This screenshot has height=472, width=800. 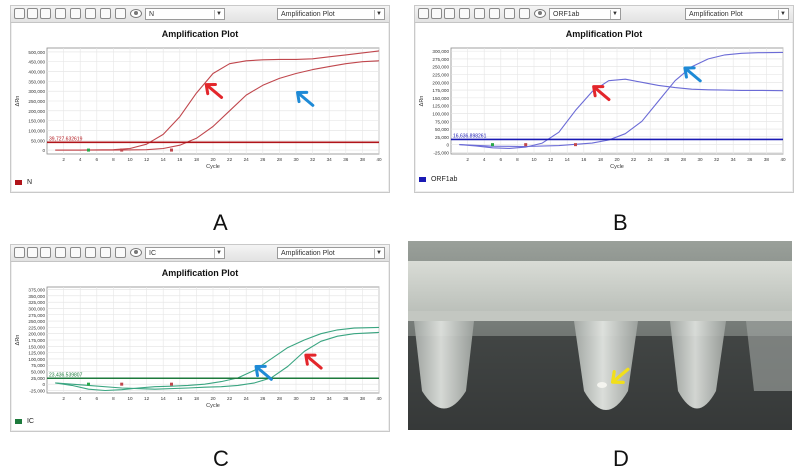 I want to click on toolbar: ORF1ab ▼ Amplification Plot ▼, so click(x=604, y=14).